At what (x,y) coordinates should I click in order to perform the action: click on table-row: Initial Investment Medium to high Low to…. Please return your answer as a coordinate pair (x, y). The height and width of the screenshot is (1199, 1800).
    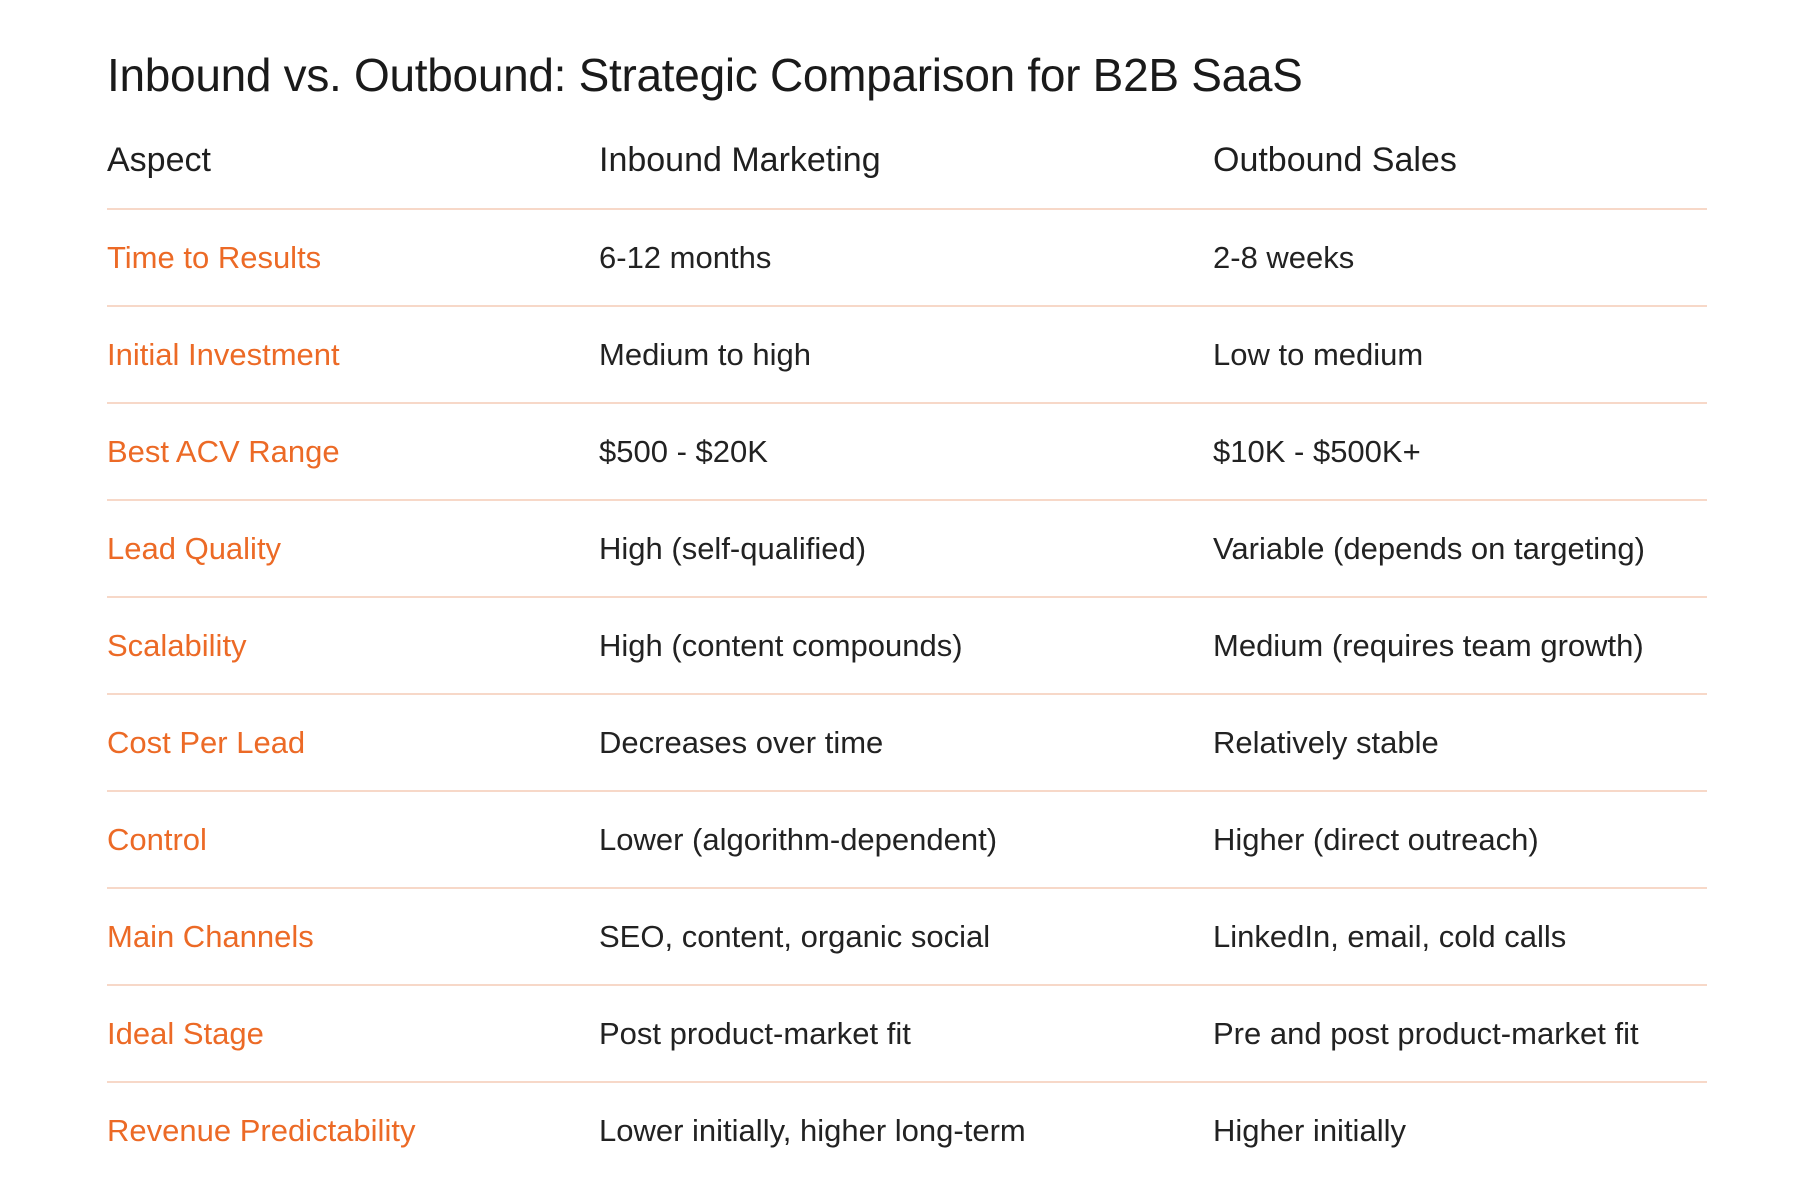
    Looking at the image, I should click on (907, 355).